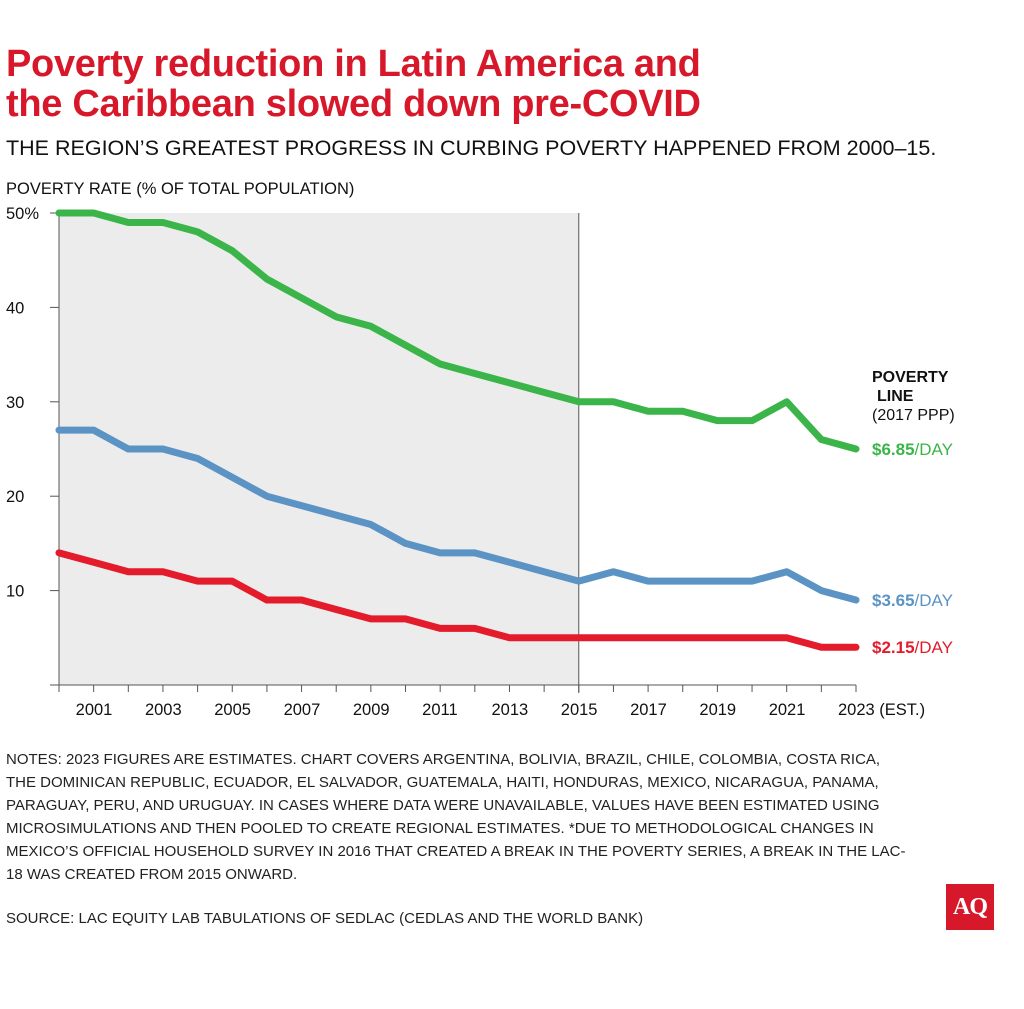 Image resolution: width=1024 pixels, height=1009 pixels. I want to click on series-label-2: $2.15/DAY, so click(912, 647).